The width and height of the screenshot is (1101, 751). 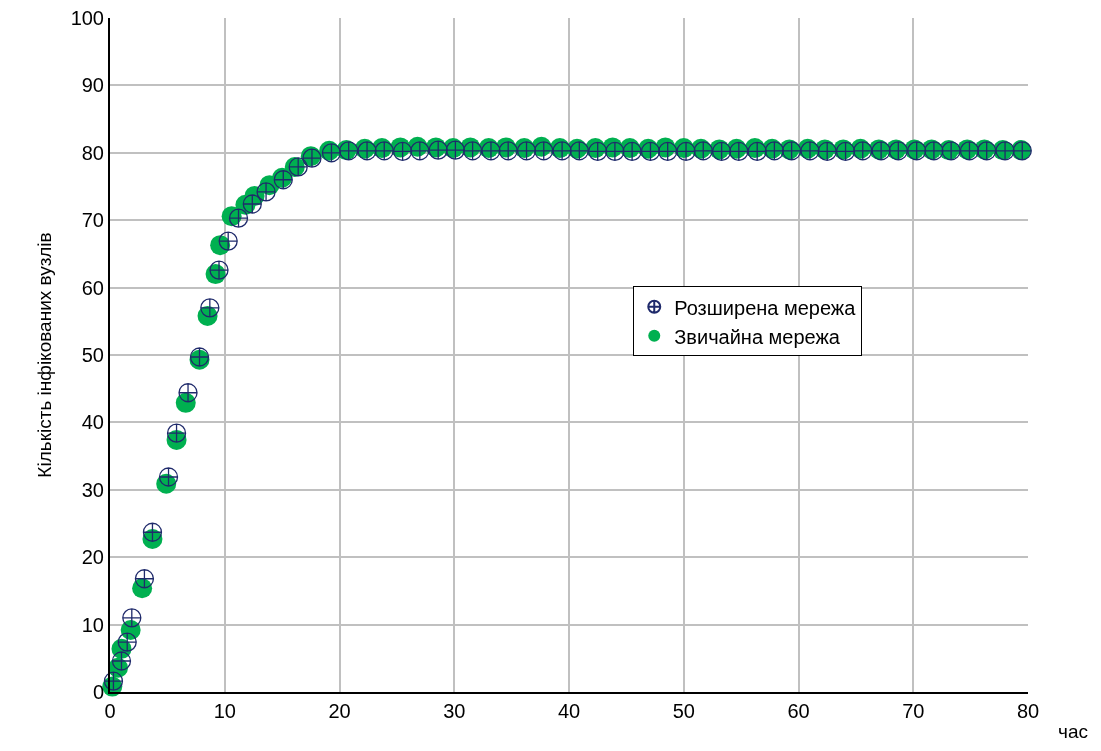 What do you see at coordinates (1028, 711) in the screenshot?
I see `x-tick-label: 80` at bounding box center [1028, 711].